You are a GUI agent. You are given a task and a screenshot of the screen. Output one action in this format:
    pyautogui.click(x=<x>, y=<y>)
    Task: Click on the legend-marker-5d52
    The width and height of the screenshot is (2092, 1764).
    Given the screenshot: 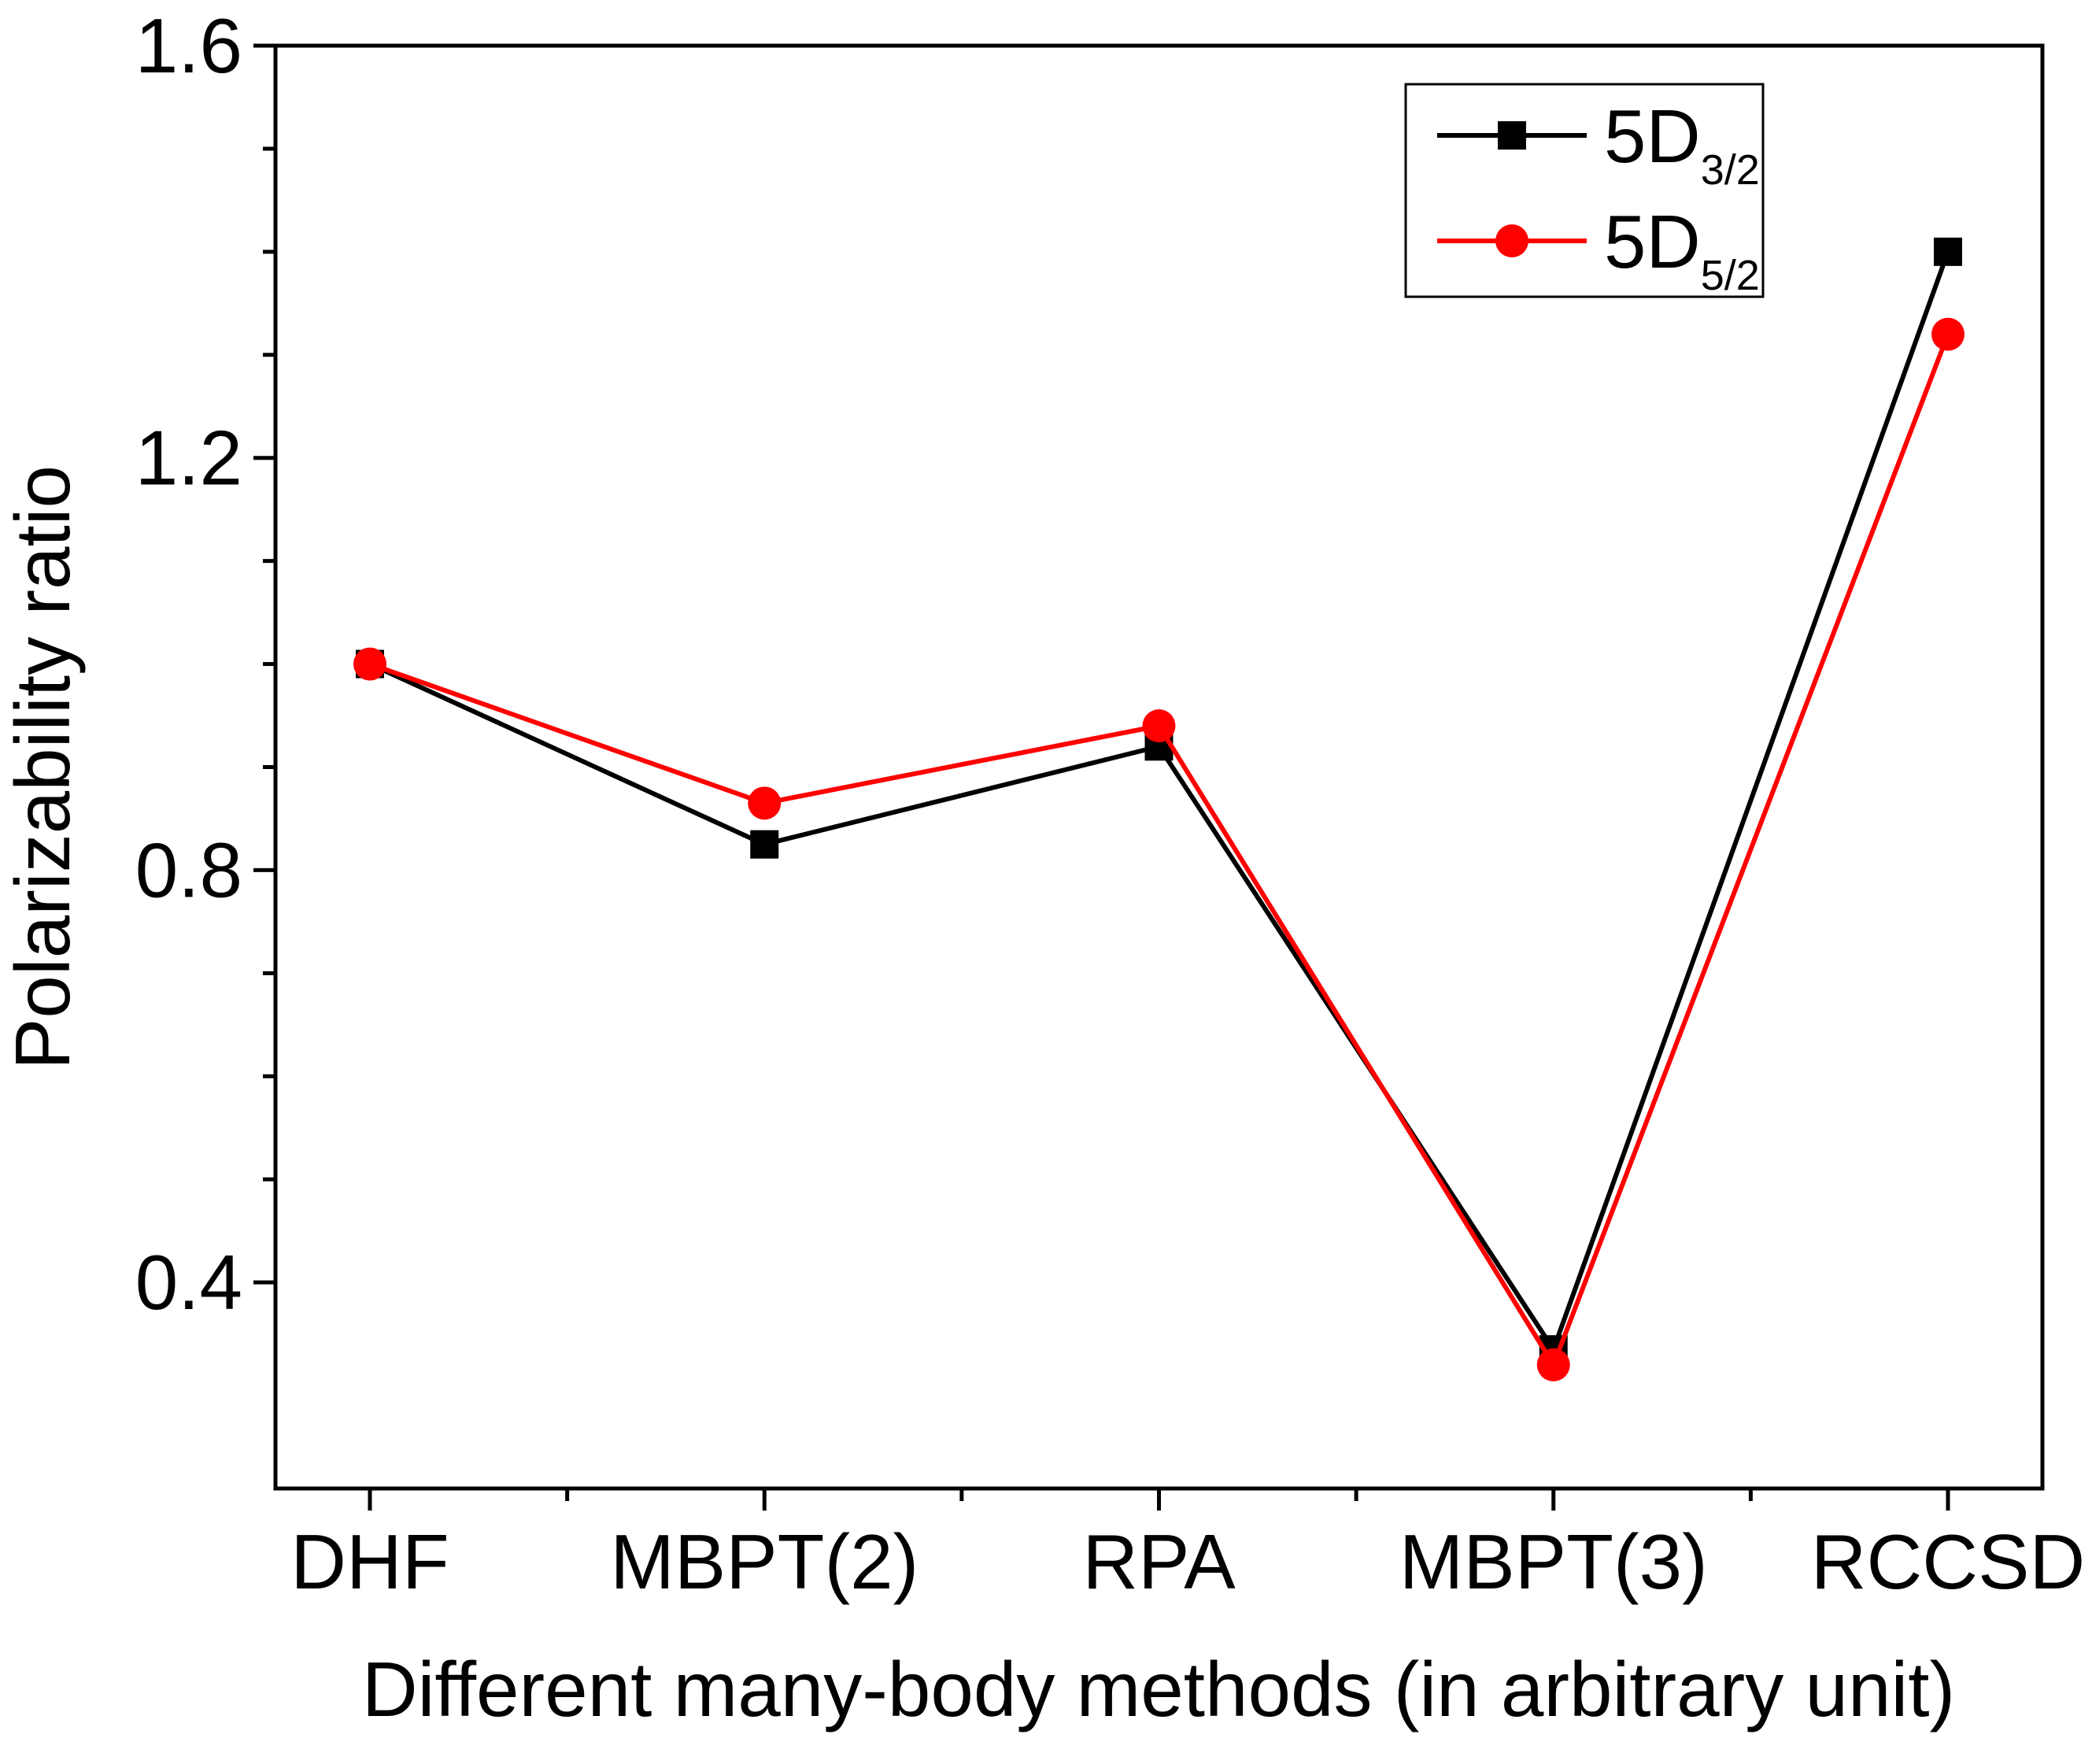 What is the action you would take?
    pyautogui.click(x=1511, y=241)
    